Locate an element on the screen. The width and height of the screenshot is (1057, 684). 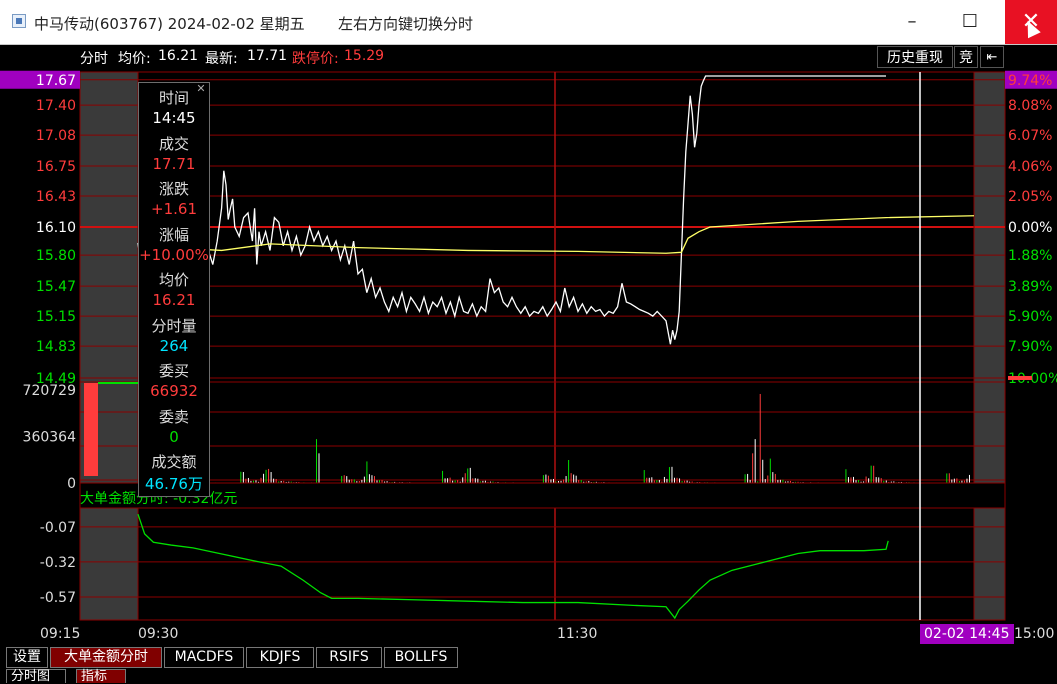
back-to-start-icon: ⇤ is located at coordinates (992, 57).